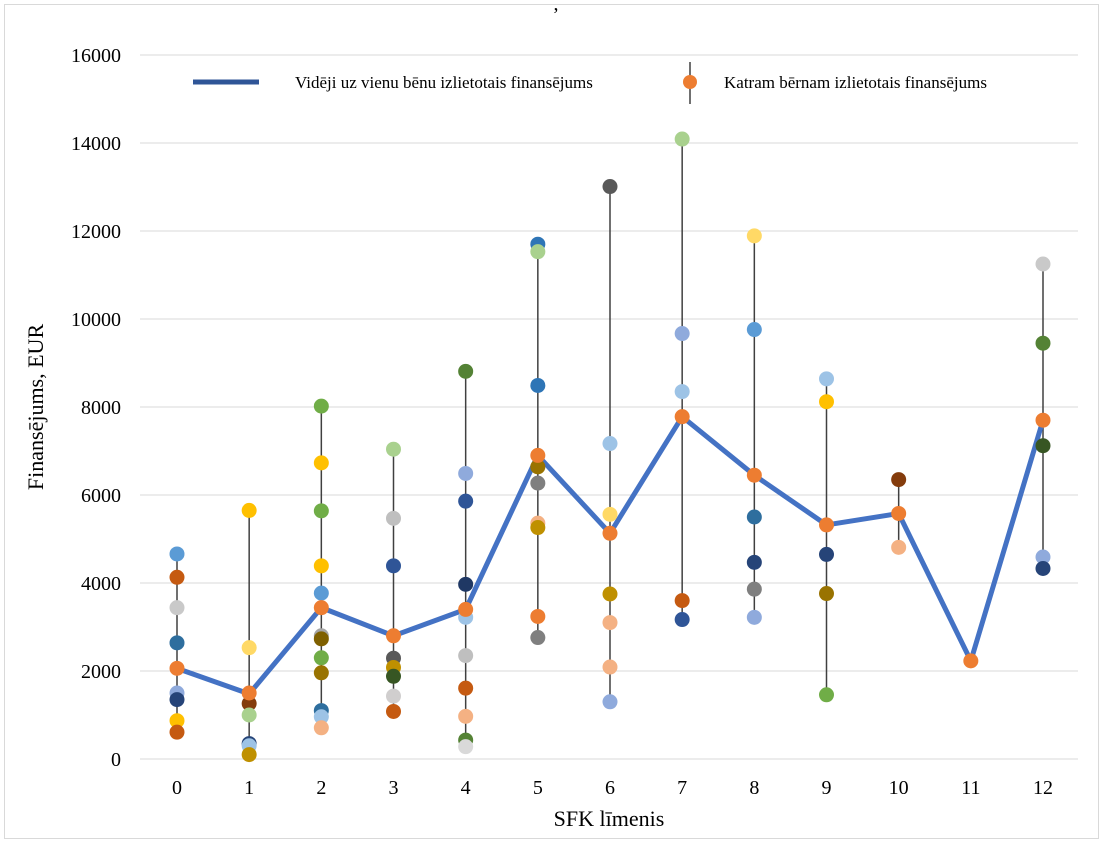 This screenshot has height=841, width=1101. Describe the element at coordinates (855, 82) in the screenshot. I see `legend-label-each-child: Katram bērnam izlietotais finansējums` at that location.